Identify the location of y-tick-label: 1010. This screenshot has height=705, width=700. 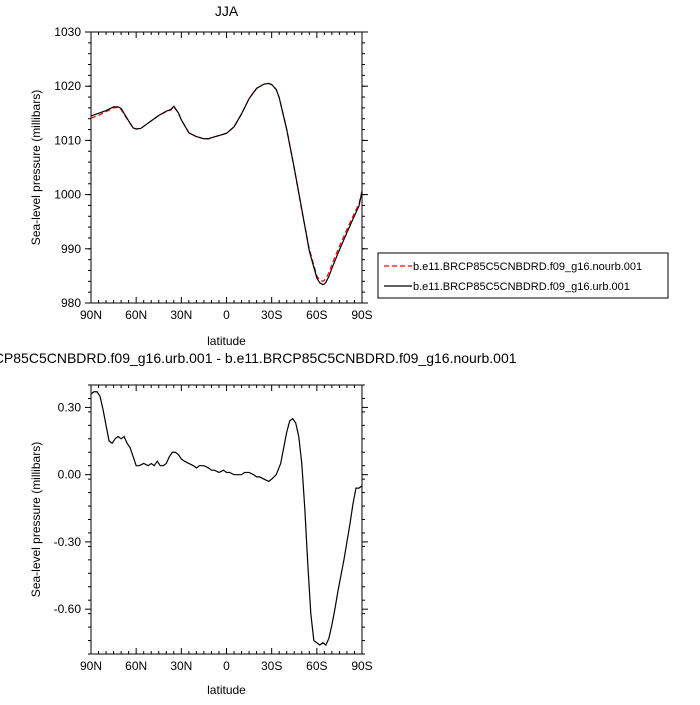
(67, 140).